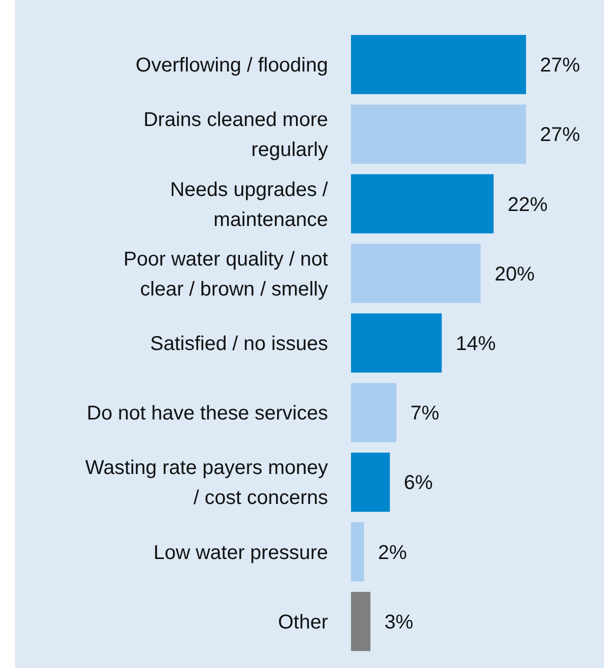  I want to click on y-tick-label: Do not have these services, so click(207, 413).